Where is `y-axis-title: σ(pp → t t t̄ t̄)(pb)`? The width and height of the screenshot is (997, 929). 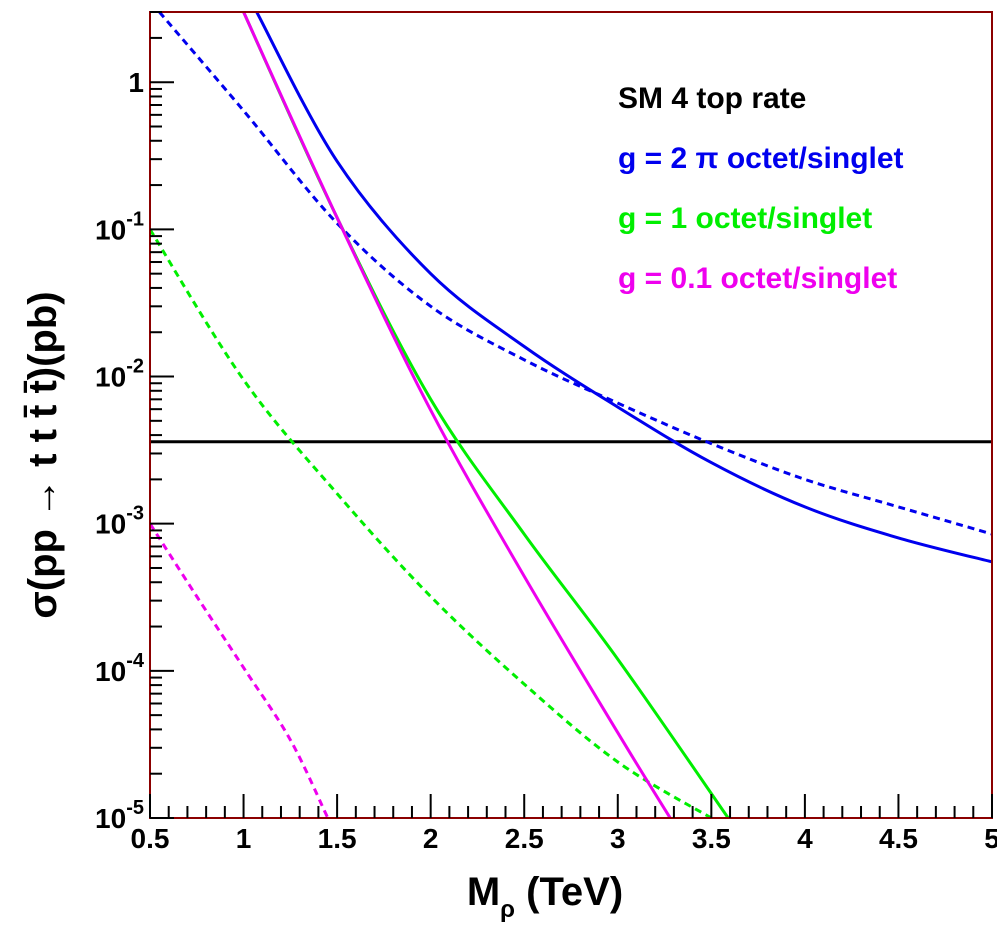 y-axis-title: σ(pp → t t t̄ t̄)(pb) is located at coordinates (43, 454).